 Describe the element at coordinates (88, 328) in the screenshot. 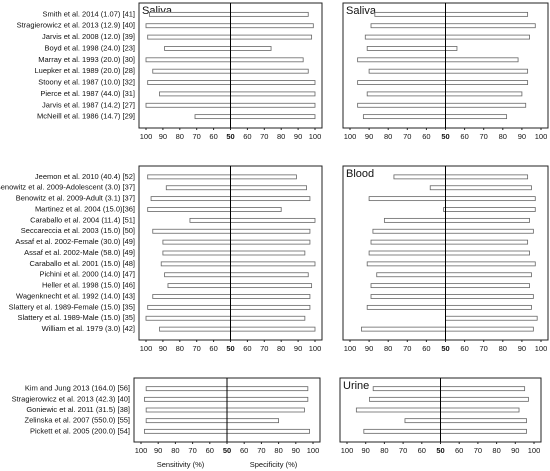

I see `study-label: William et al. 1979 (3.0) [42]` at that location.